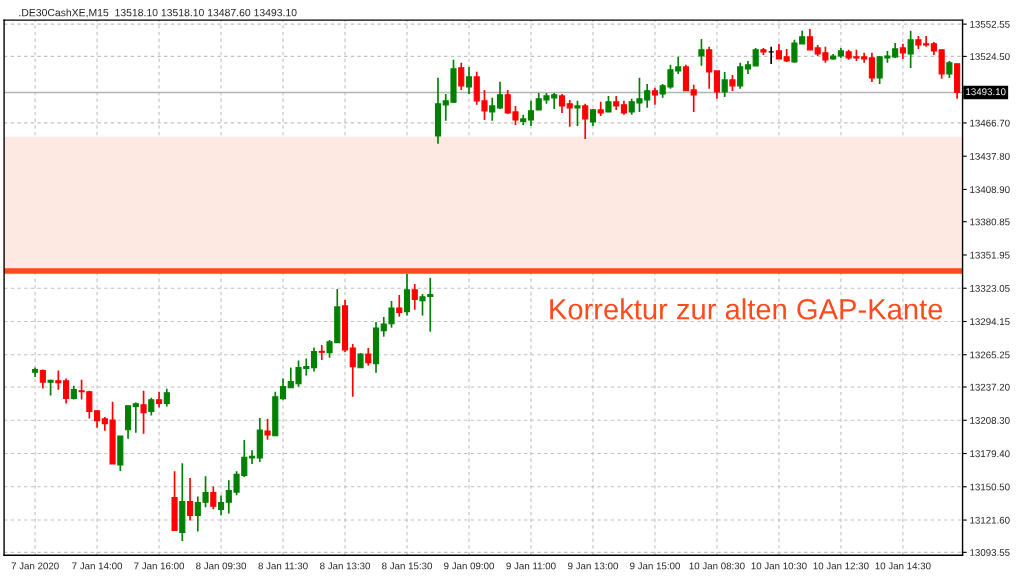 This screenshot has width=1024, height=576. Describe the element at coordinates (531, 566) in the screenshot. I see `x-tick-label: 9 Jan 11:00` at that location.